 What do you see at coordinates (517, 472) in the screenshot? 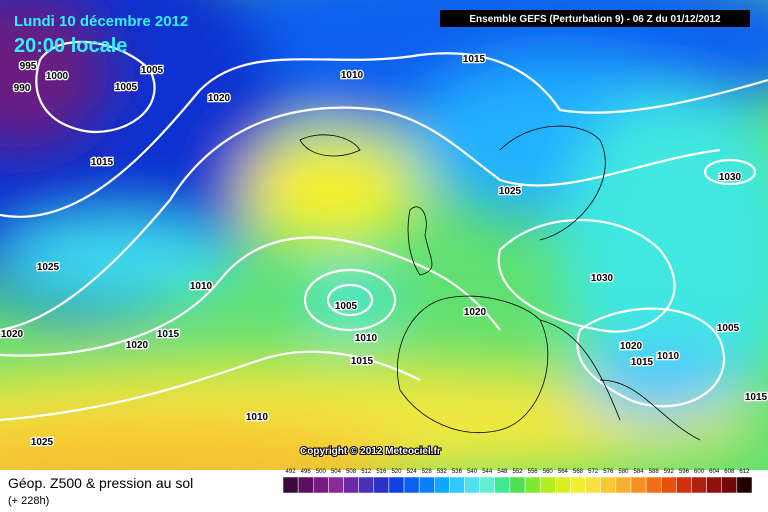
I see `scale-label: 552` at bounding box center [517, 472].